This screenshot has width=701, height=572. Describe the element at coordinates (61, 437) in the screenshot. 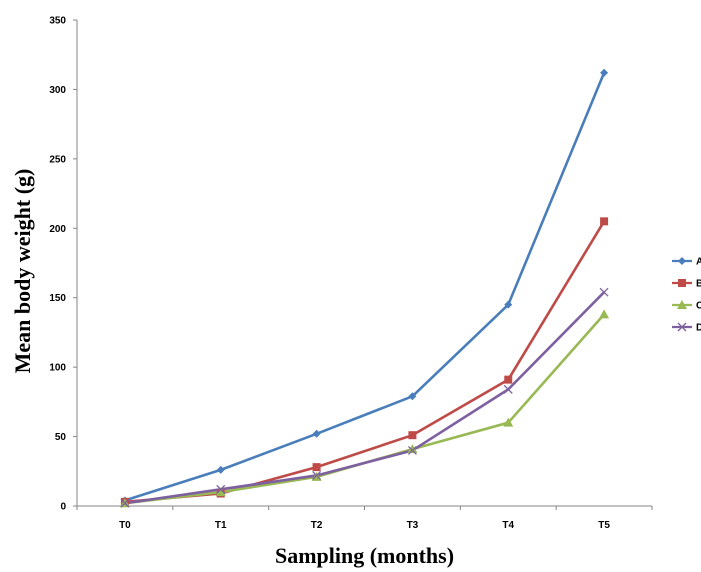

I see `y-tick-label: 50` at that location.